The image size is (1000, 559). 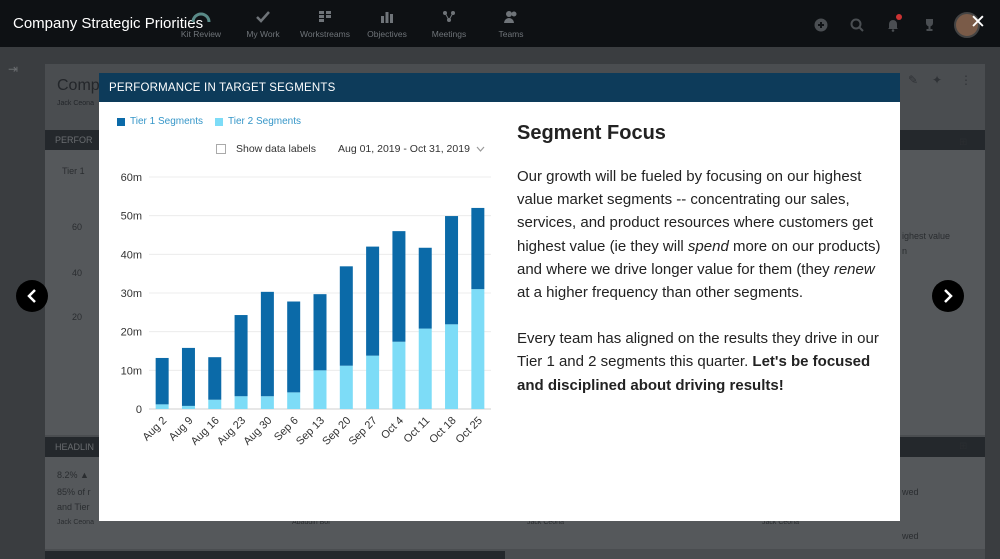 I want to click on nav-label: Objectives, so click(x=387, y=34).